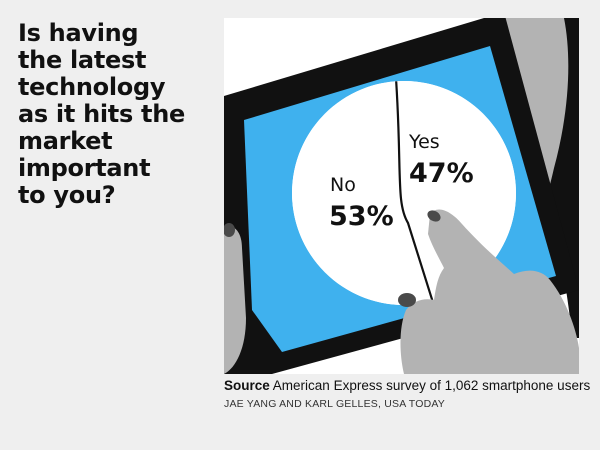  What do you see at coordinates (247, 385) in the screenshot?
I see `source-label: Source` at bounding box center [247, 385].